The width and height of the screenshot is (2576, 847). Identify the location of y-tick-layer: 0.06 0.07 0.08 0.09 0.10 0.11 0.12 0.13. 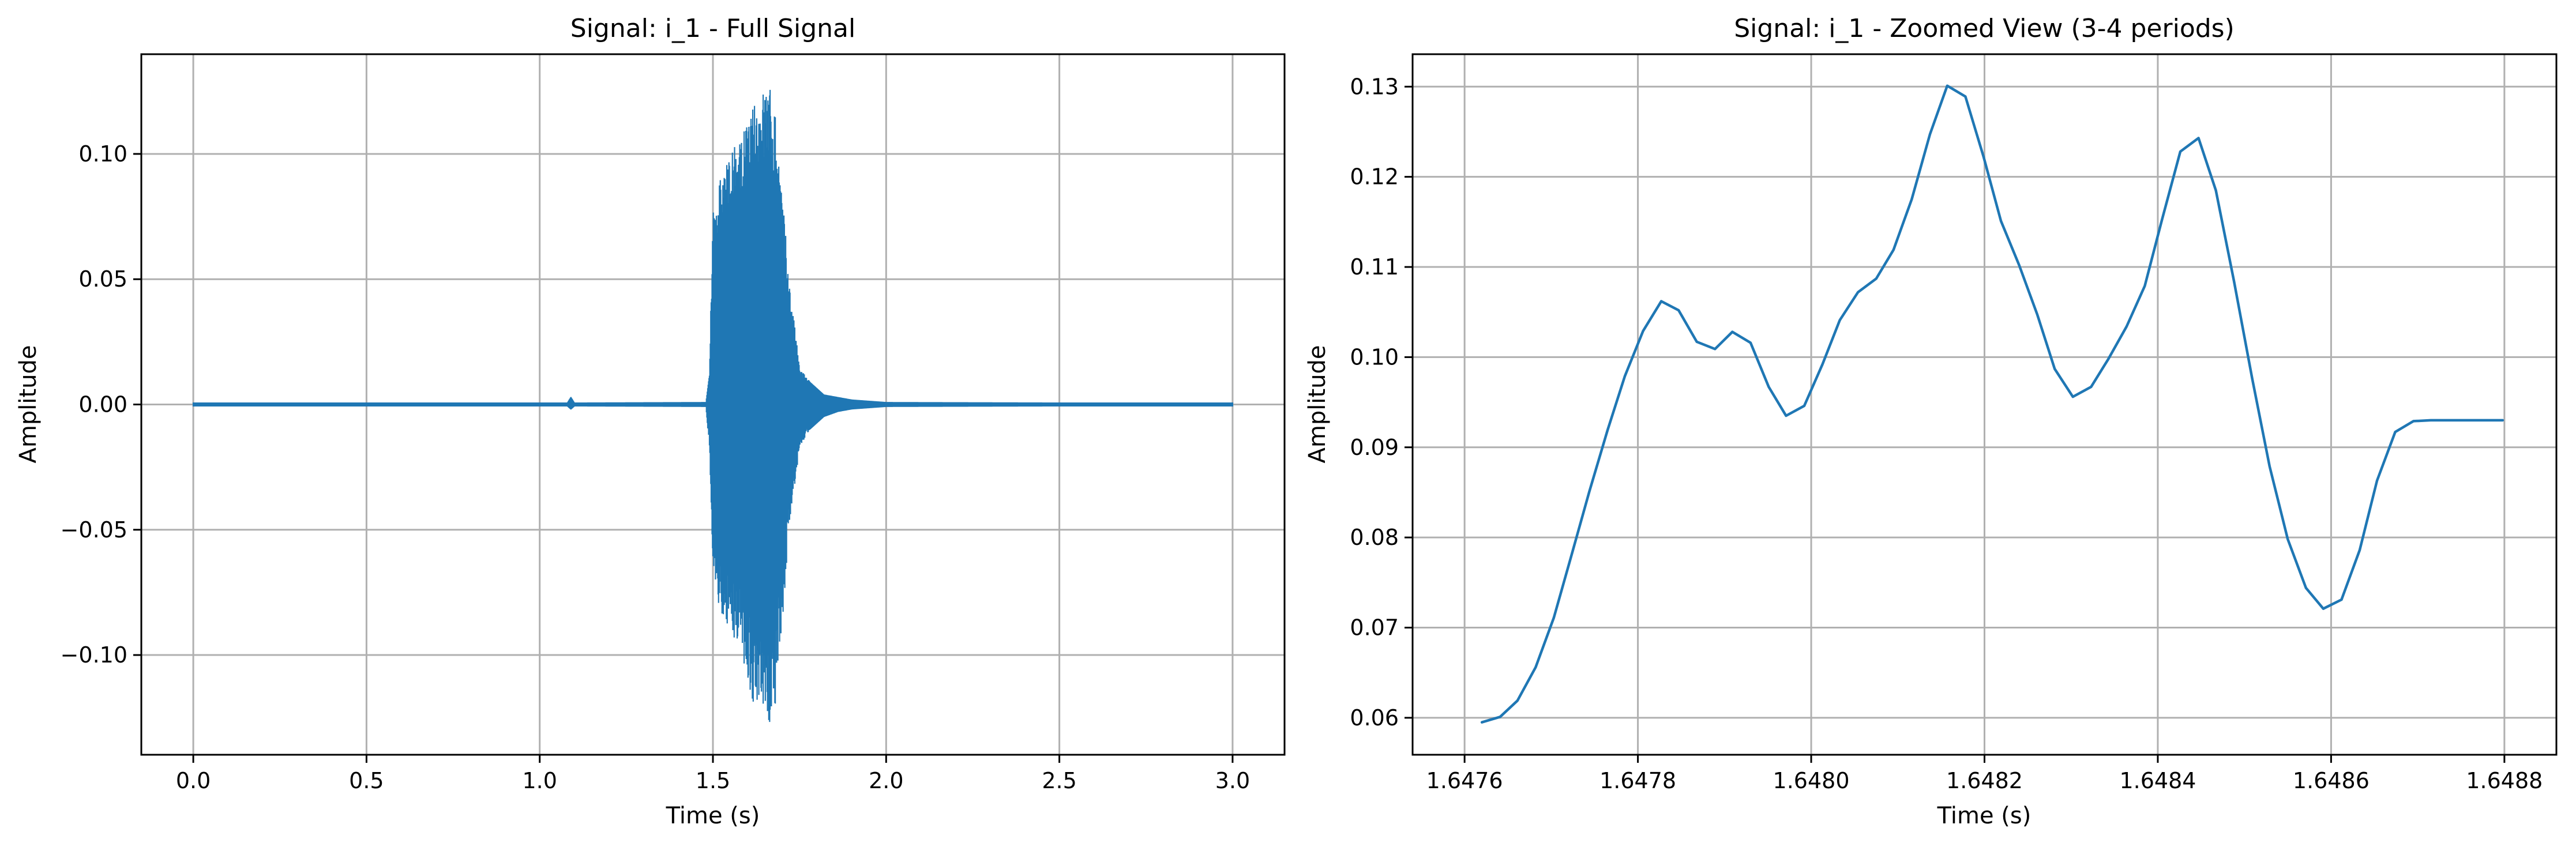
(1381, 402).